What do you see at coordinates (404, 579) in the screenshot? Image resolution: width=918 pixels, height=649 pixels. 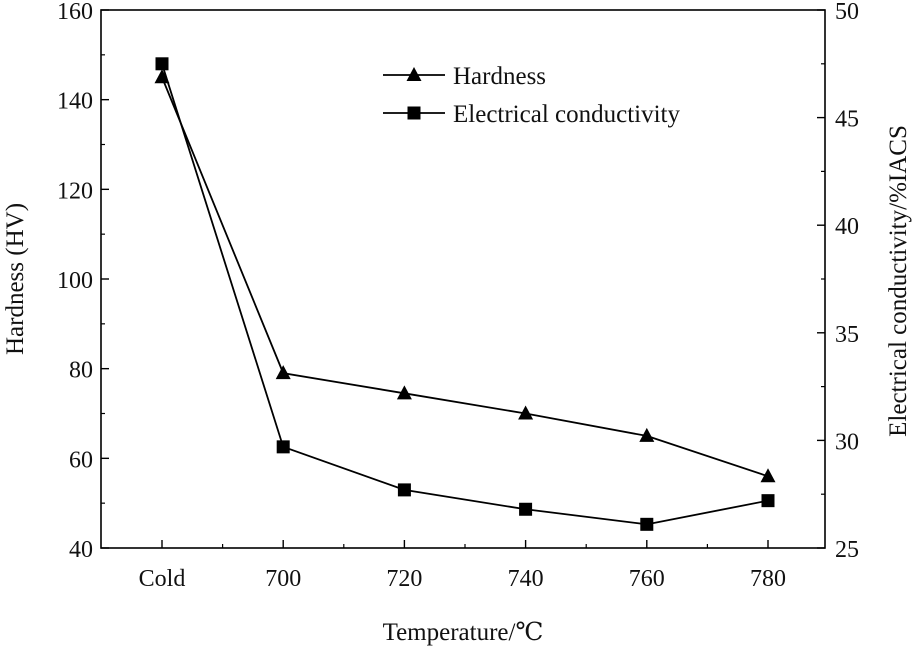 I see `x-tick-label: 720` at bounding box center [404, 579].